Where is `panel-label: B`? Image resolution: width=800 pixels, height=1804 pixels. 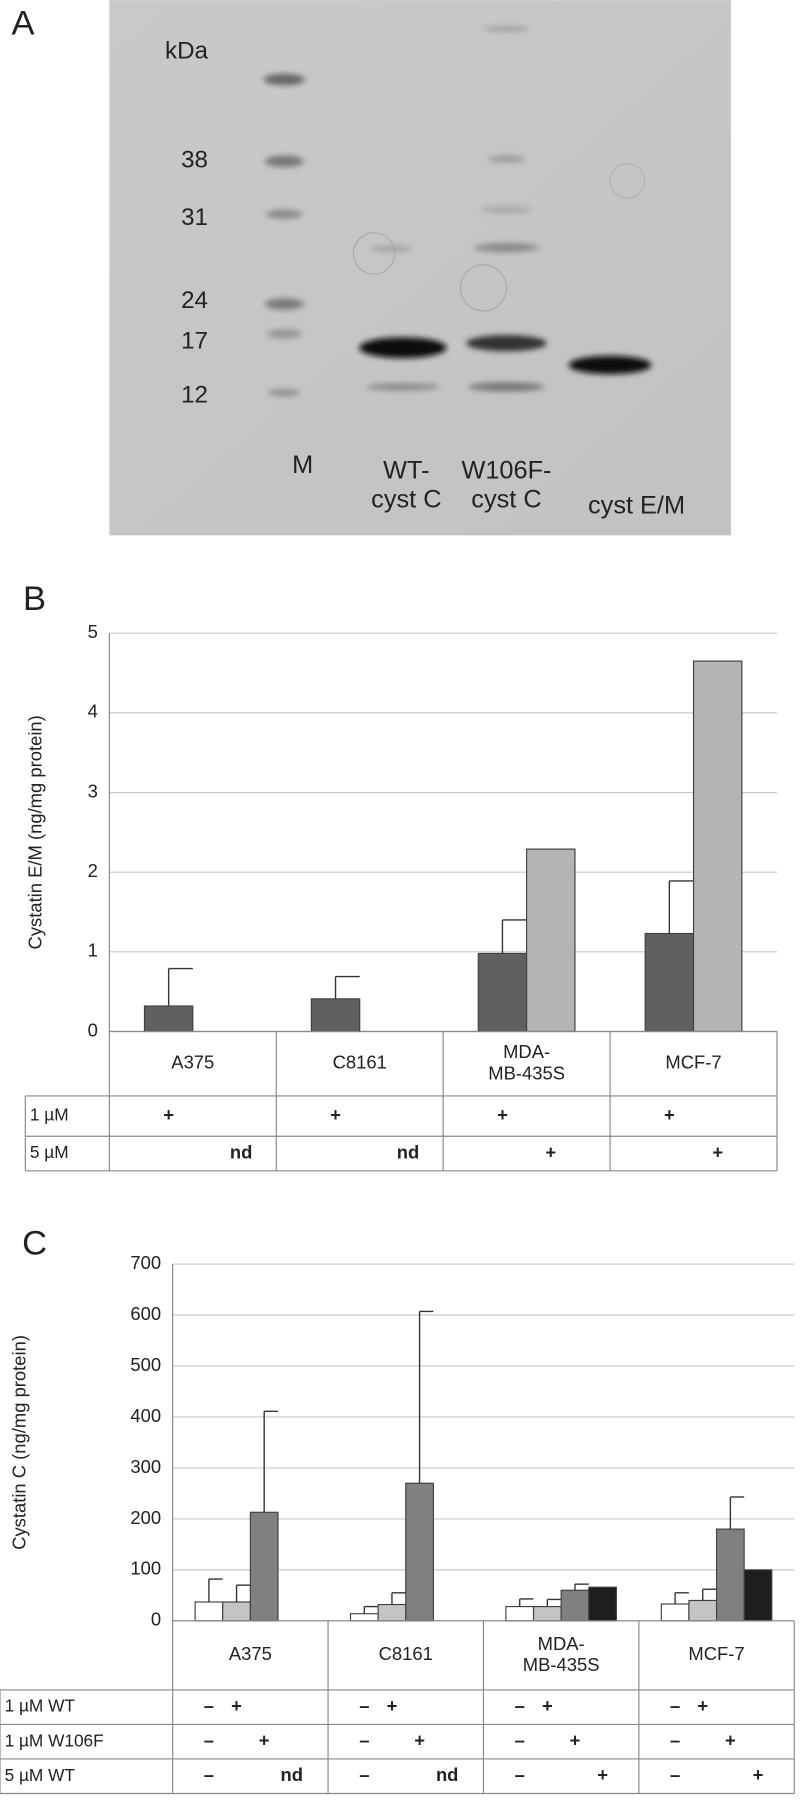 panel-label: B is located at coordinates (34, 599).